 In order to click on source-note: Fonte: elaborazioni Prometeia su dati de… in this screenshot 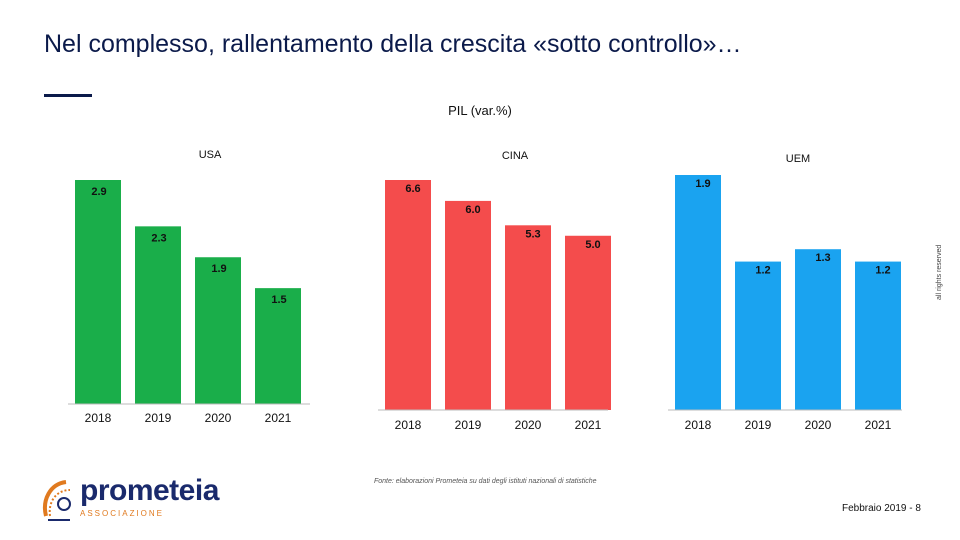, I will do `click(485, 481)`.